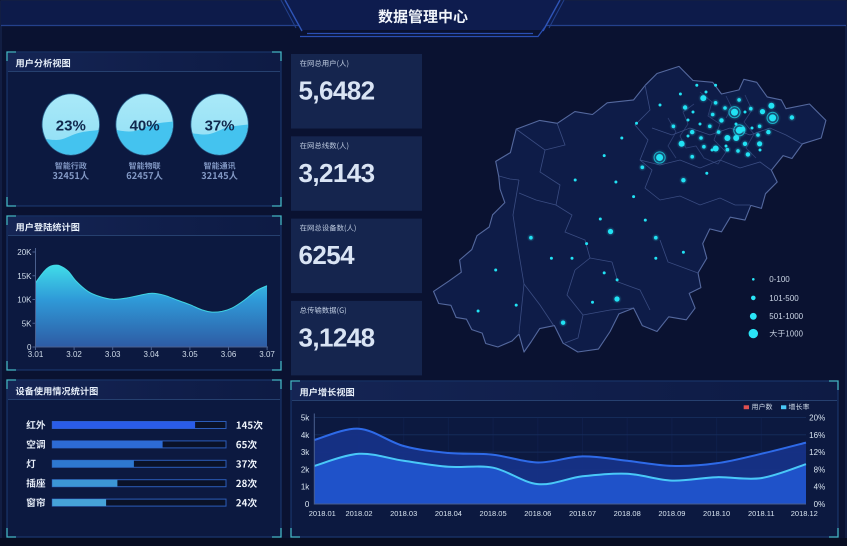 Image resolution: width=847 pixels, height=546 pixels. Describe the element at coordinates (337, 173) in the screenshot. I see `svg-text: 3,2143` at that location.